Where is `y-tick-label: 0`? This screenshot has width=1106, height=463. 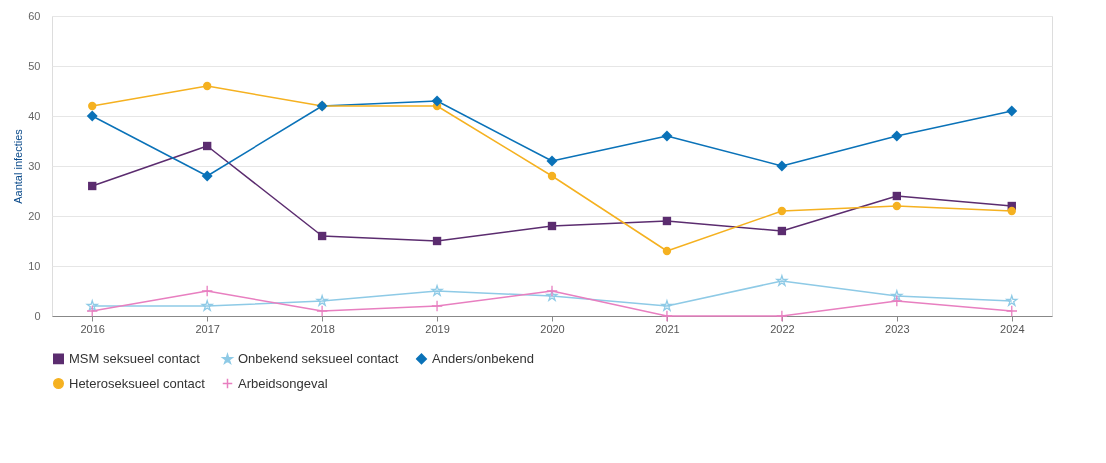
y-tick-label: 0 is located at coordinates (37, 315).